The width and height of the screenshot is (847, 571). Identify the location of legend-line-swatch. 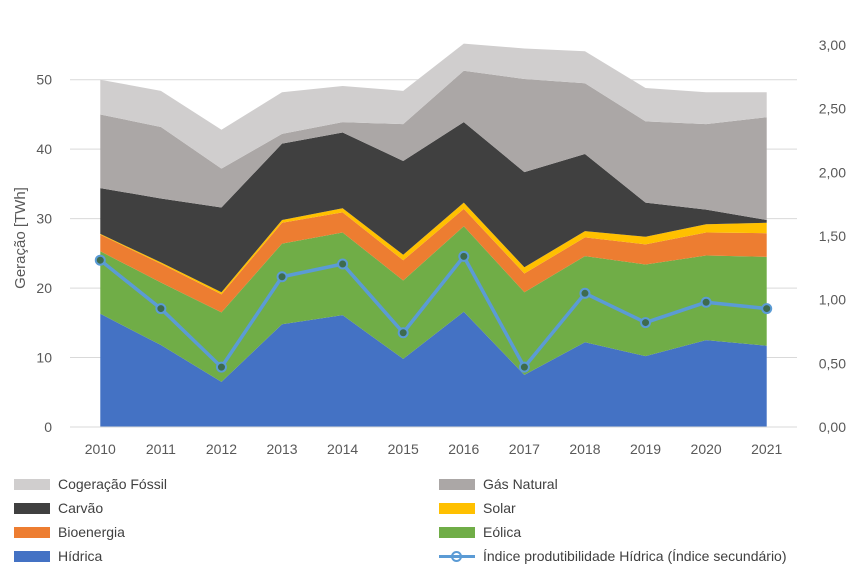
(457, 556).